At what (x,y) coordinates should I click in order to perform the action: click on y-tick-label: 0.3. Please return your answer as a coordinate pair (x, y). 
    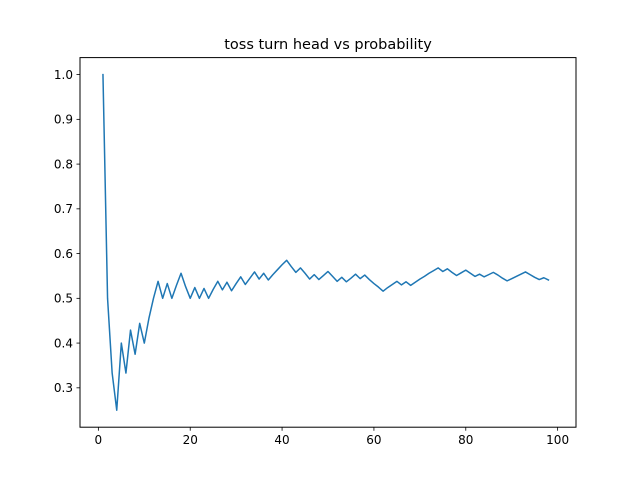
    Looking at the image, I should click on (63, 388).